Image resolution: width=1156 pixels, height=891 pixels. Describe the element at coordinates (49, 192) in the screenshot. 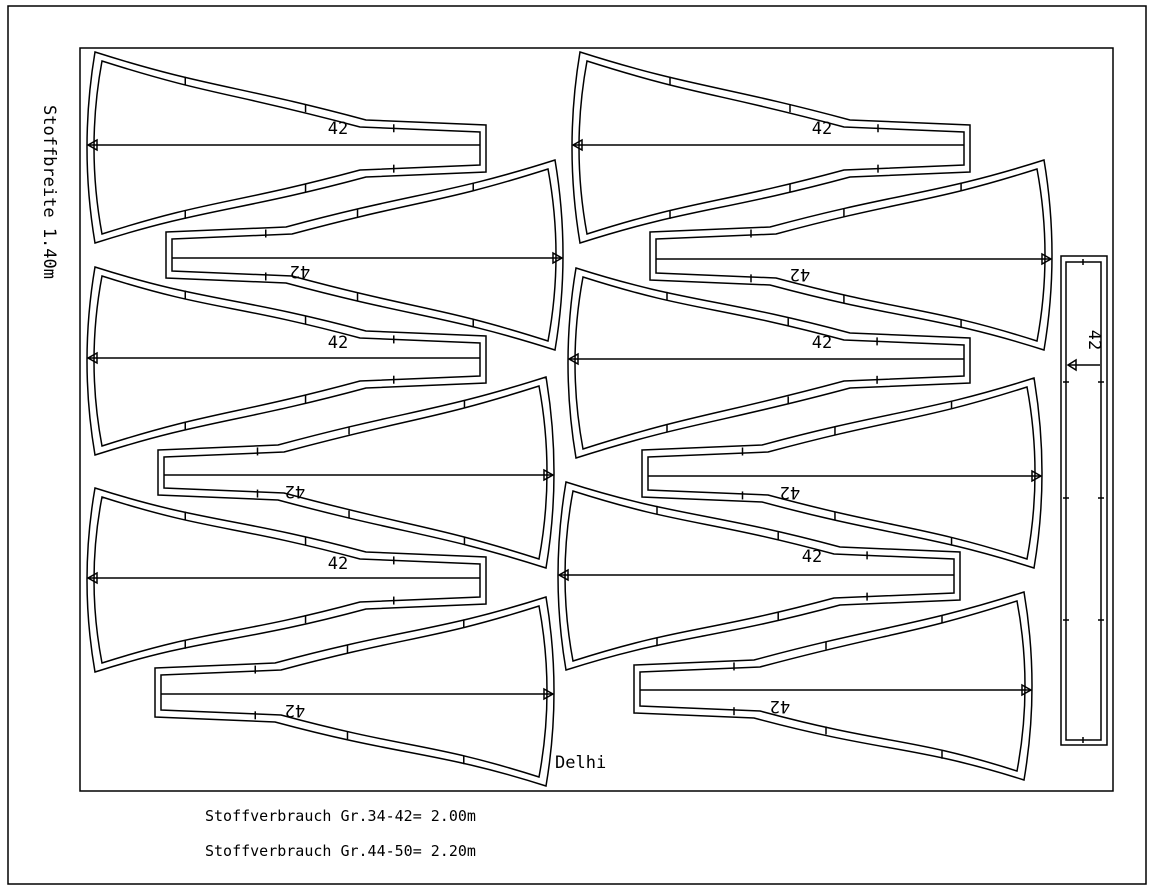

I see `fabric-width-label: Stoffbreite 1.40m` at that location.